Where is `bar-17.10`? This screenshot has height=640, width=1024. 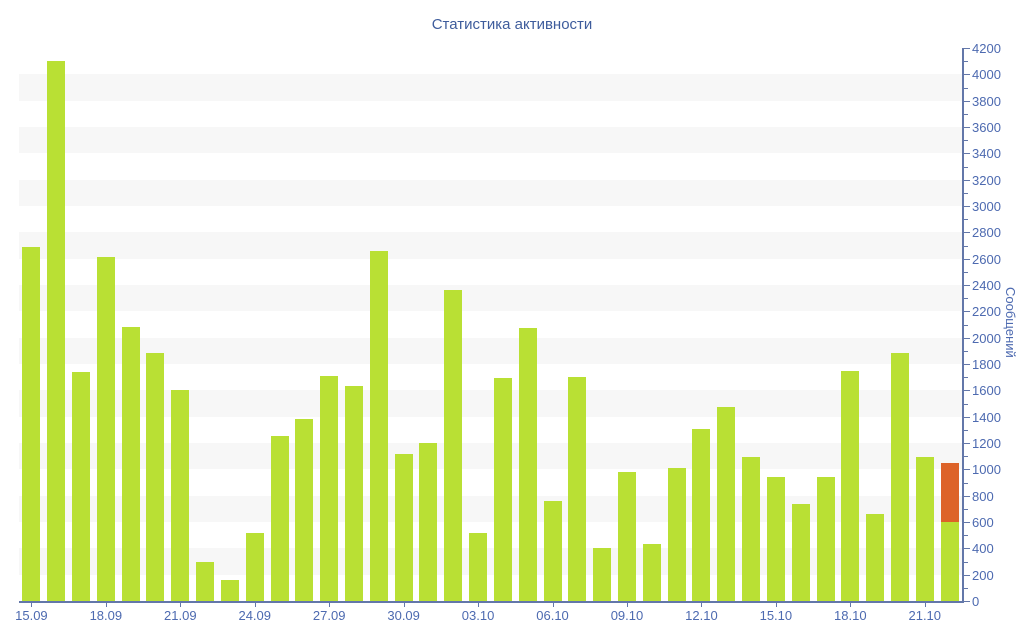
bar-17.10 is located at coordinates (825, 539).